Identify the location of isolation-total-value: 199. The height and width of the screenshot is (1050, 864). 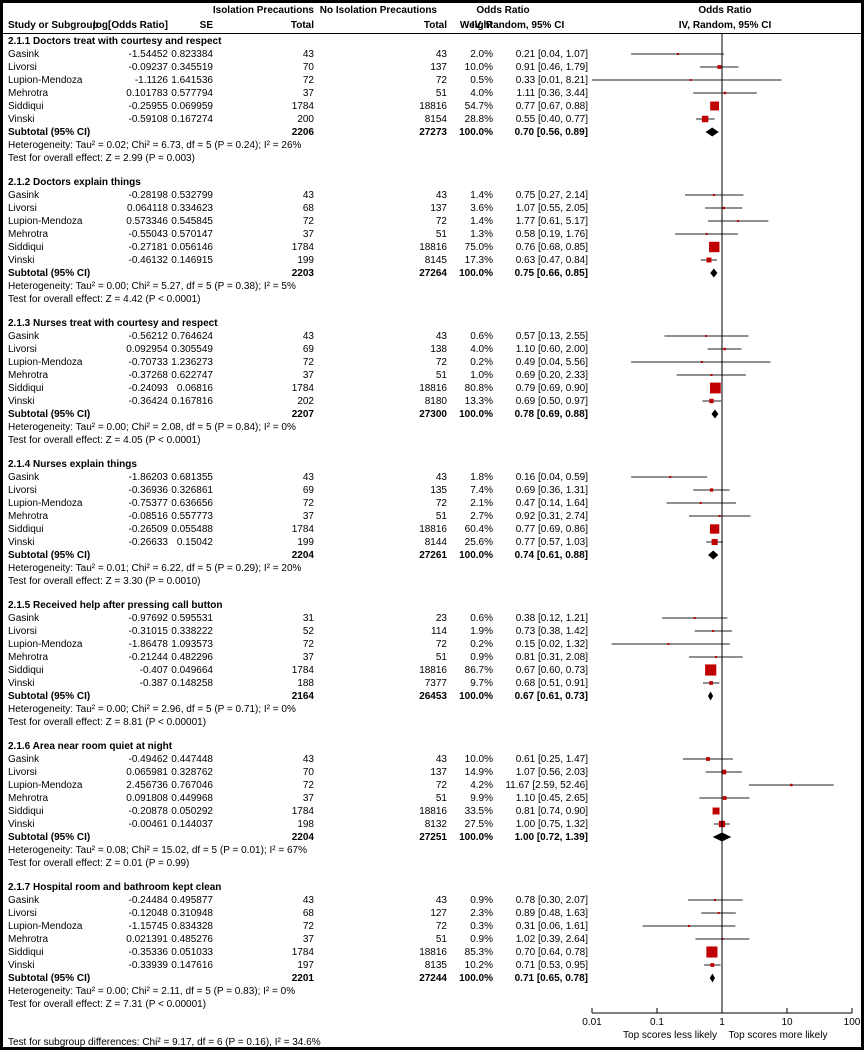
(305, 542).